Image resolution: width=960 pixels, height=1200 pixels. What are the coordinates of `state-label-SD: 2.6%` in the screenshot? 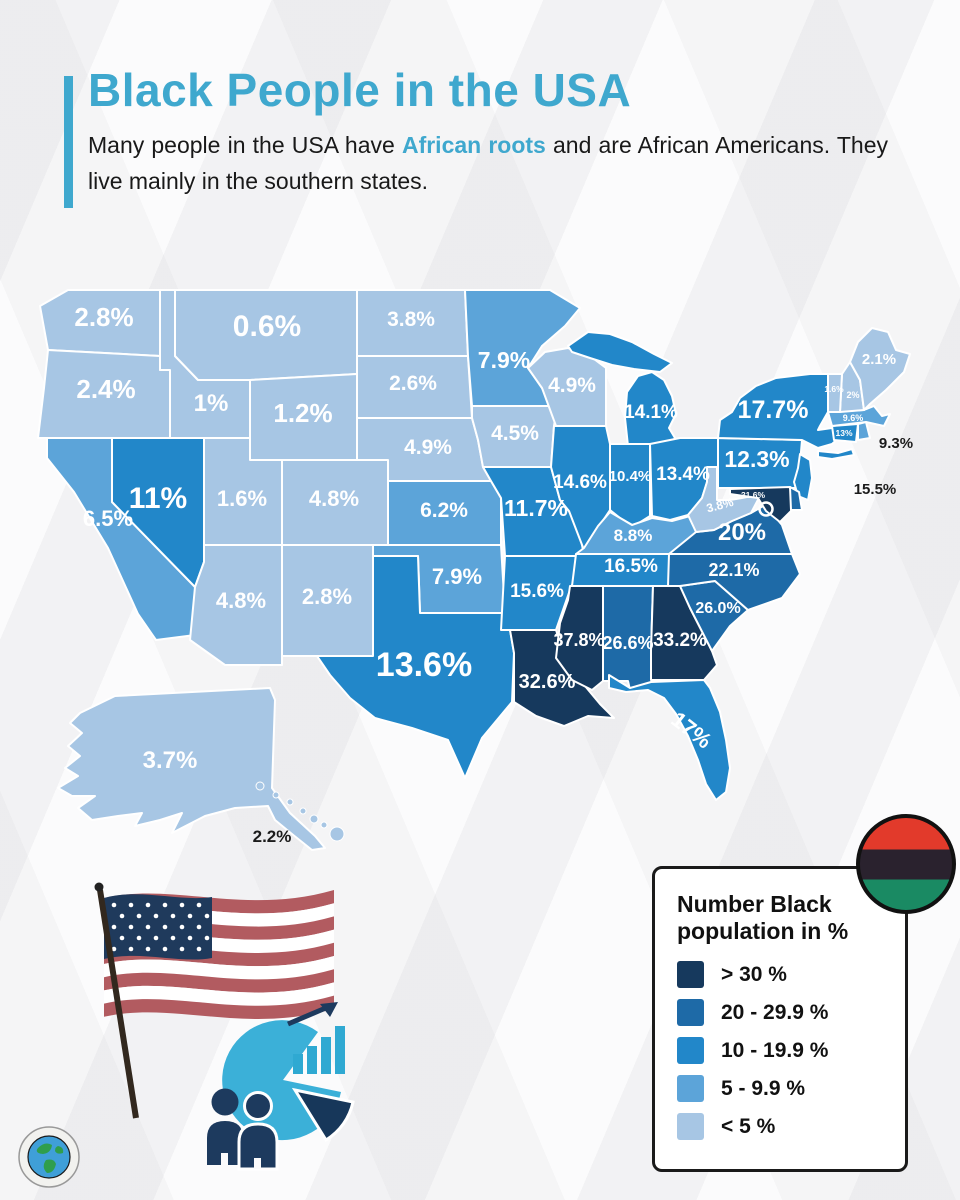 It's located at (413, 383).